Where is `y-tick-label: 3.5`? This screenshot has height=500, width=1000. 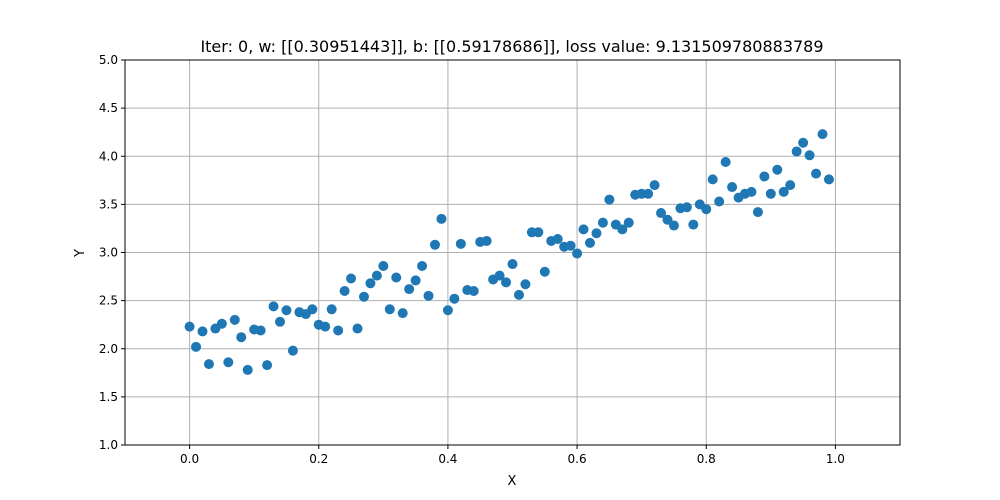 y-tick-label: 3.5 is located at coordinates (108, 204).